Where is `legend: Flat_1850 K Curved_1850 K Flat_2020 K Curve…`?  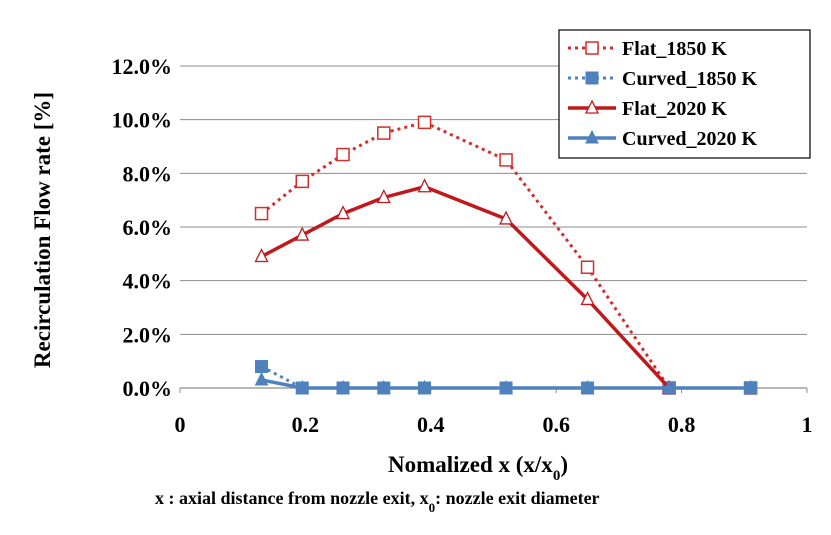
legend: Flat_1850 K Curved_1850 K Flat_2020 K Curve… is located at coordinates (684, 94).